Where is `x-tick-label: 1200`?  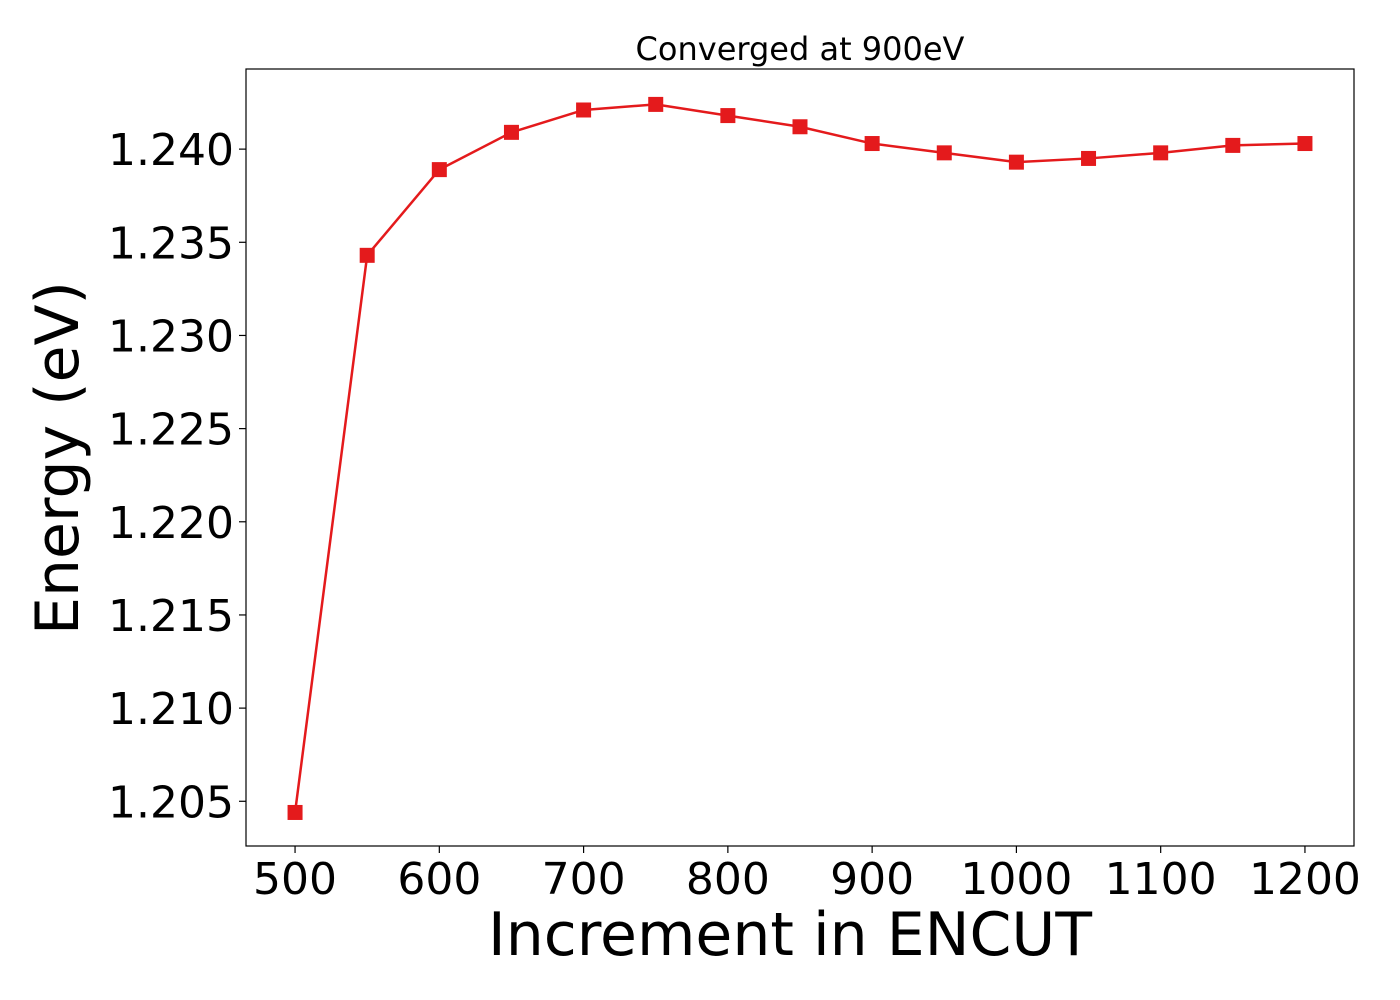
x-tick-label: 1200 is located at coordinates (1305, 879).